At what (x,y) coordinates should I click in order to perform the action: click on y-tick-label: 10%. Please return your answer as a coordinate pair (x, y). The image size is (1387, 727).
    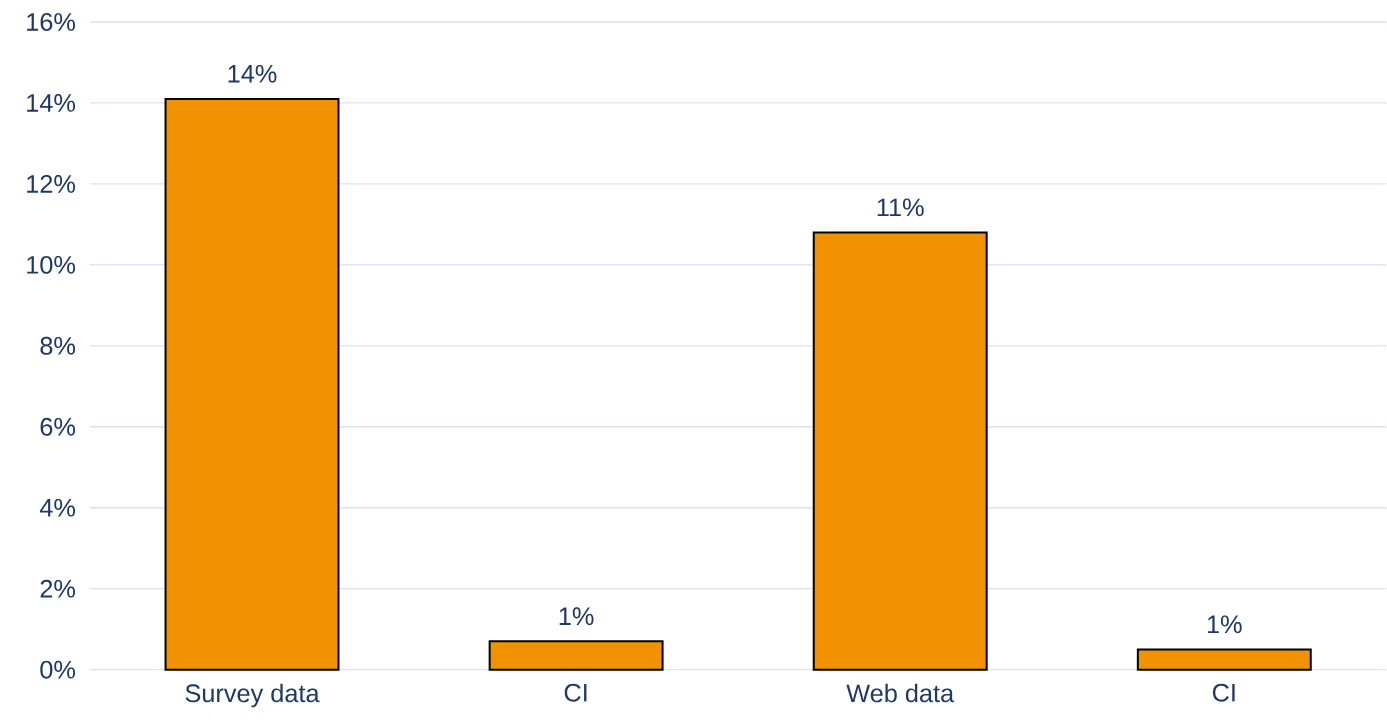
    Looking at the image, I should click on (51, 265).